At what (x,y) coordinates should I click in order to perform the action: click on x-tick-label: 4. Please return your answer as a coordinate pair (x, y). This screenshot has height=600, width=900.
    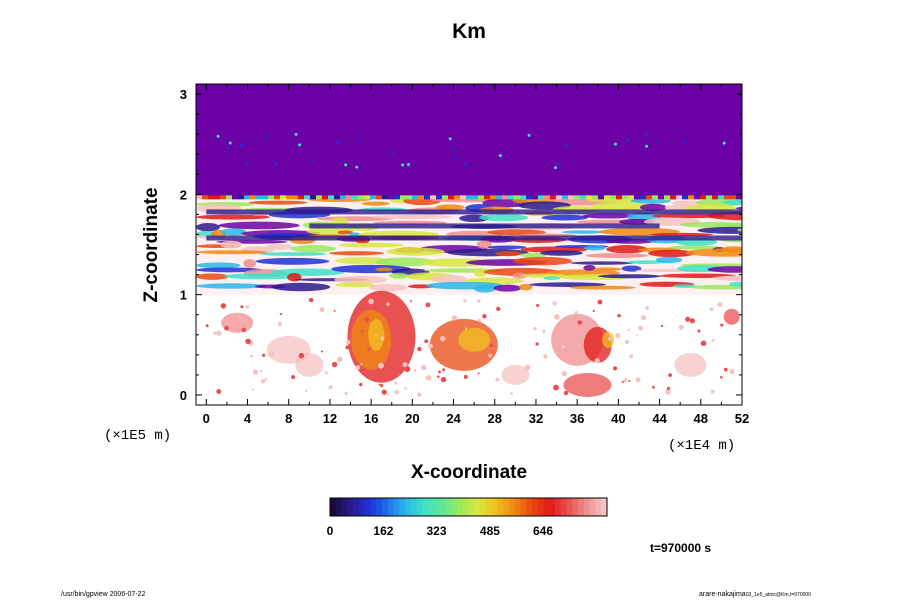
    Looking at the image, I should click on (248, 418).